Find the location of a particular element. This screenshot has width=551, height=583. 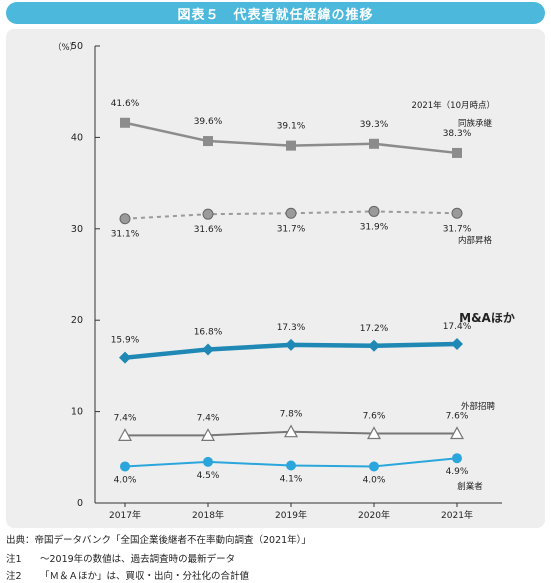

data-label: 16.8% is located at coordinates (208, 332).